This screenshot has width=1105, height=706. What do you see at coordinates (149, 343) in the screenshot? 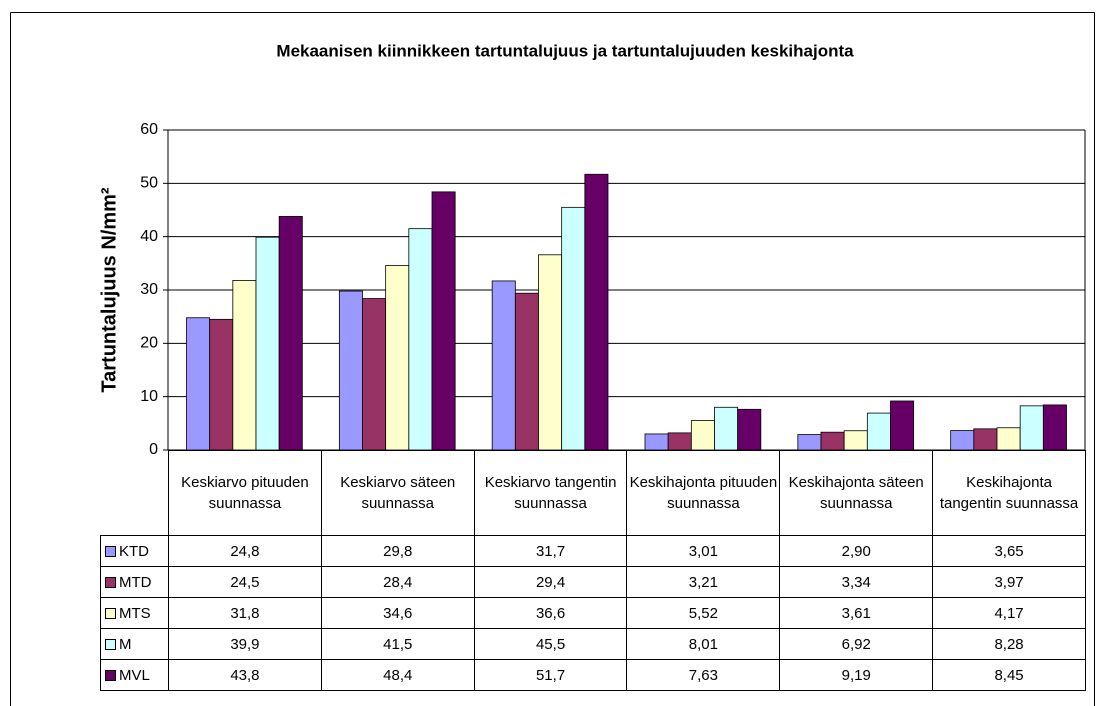
I see `y-tick-label: 20` at bounding box center [149, 343].